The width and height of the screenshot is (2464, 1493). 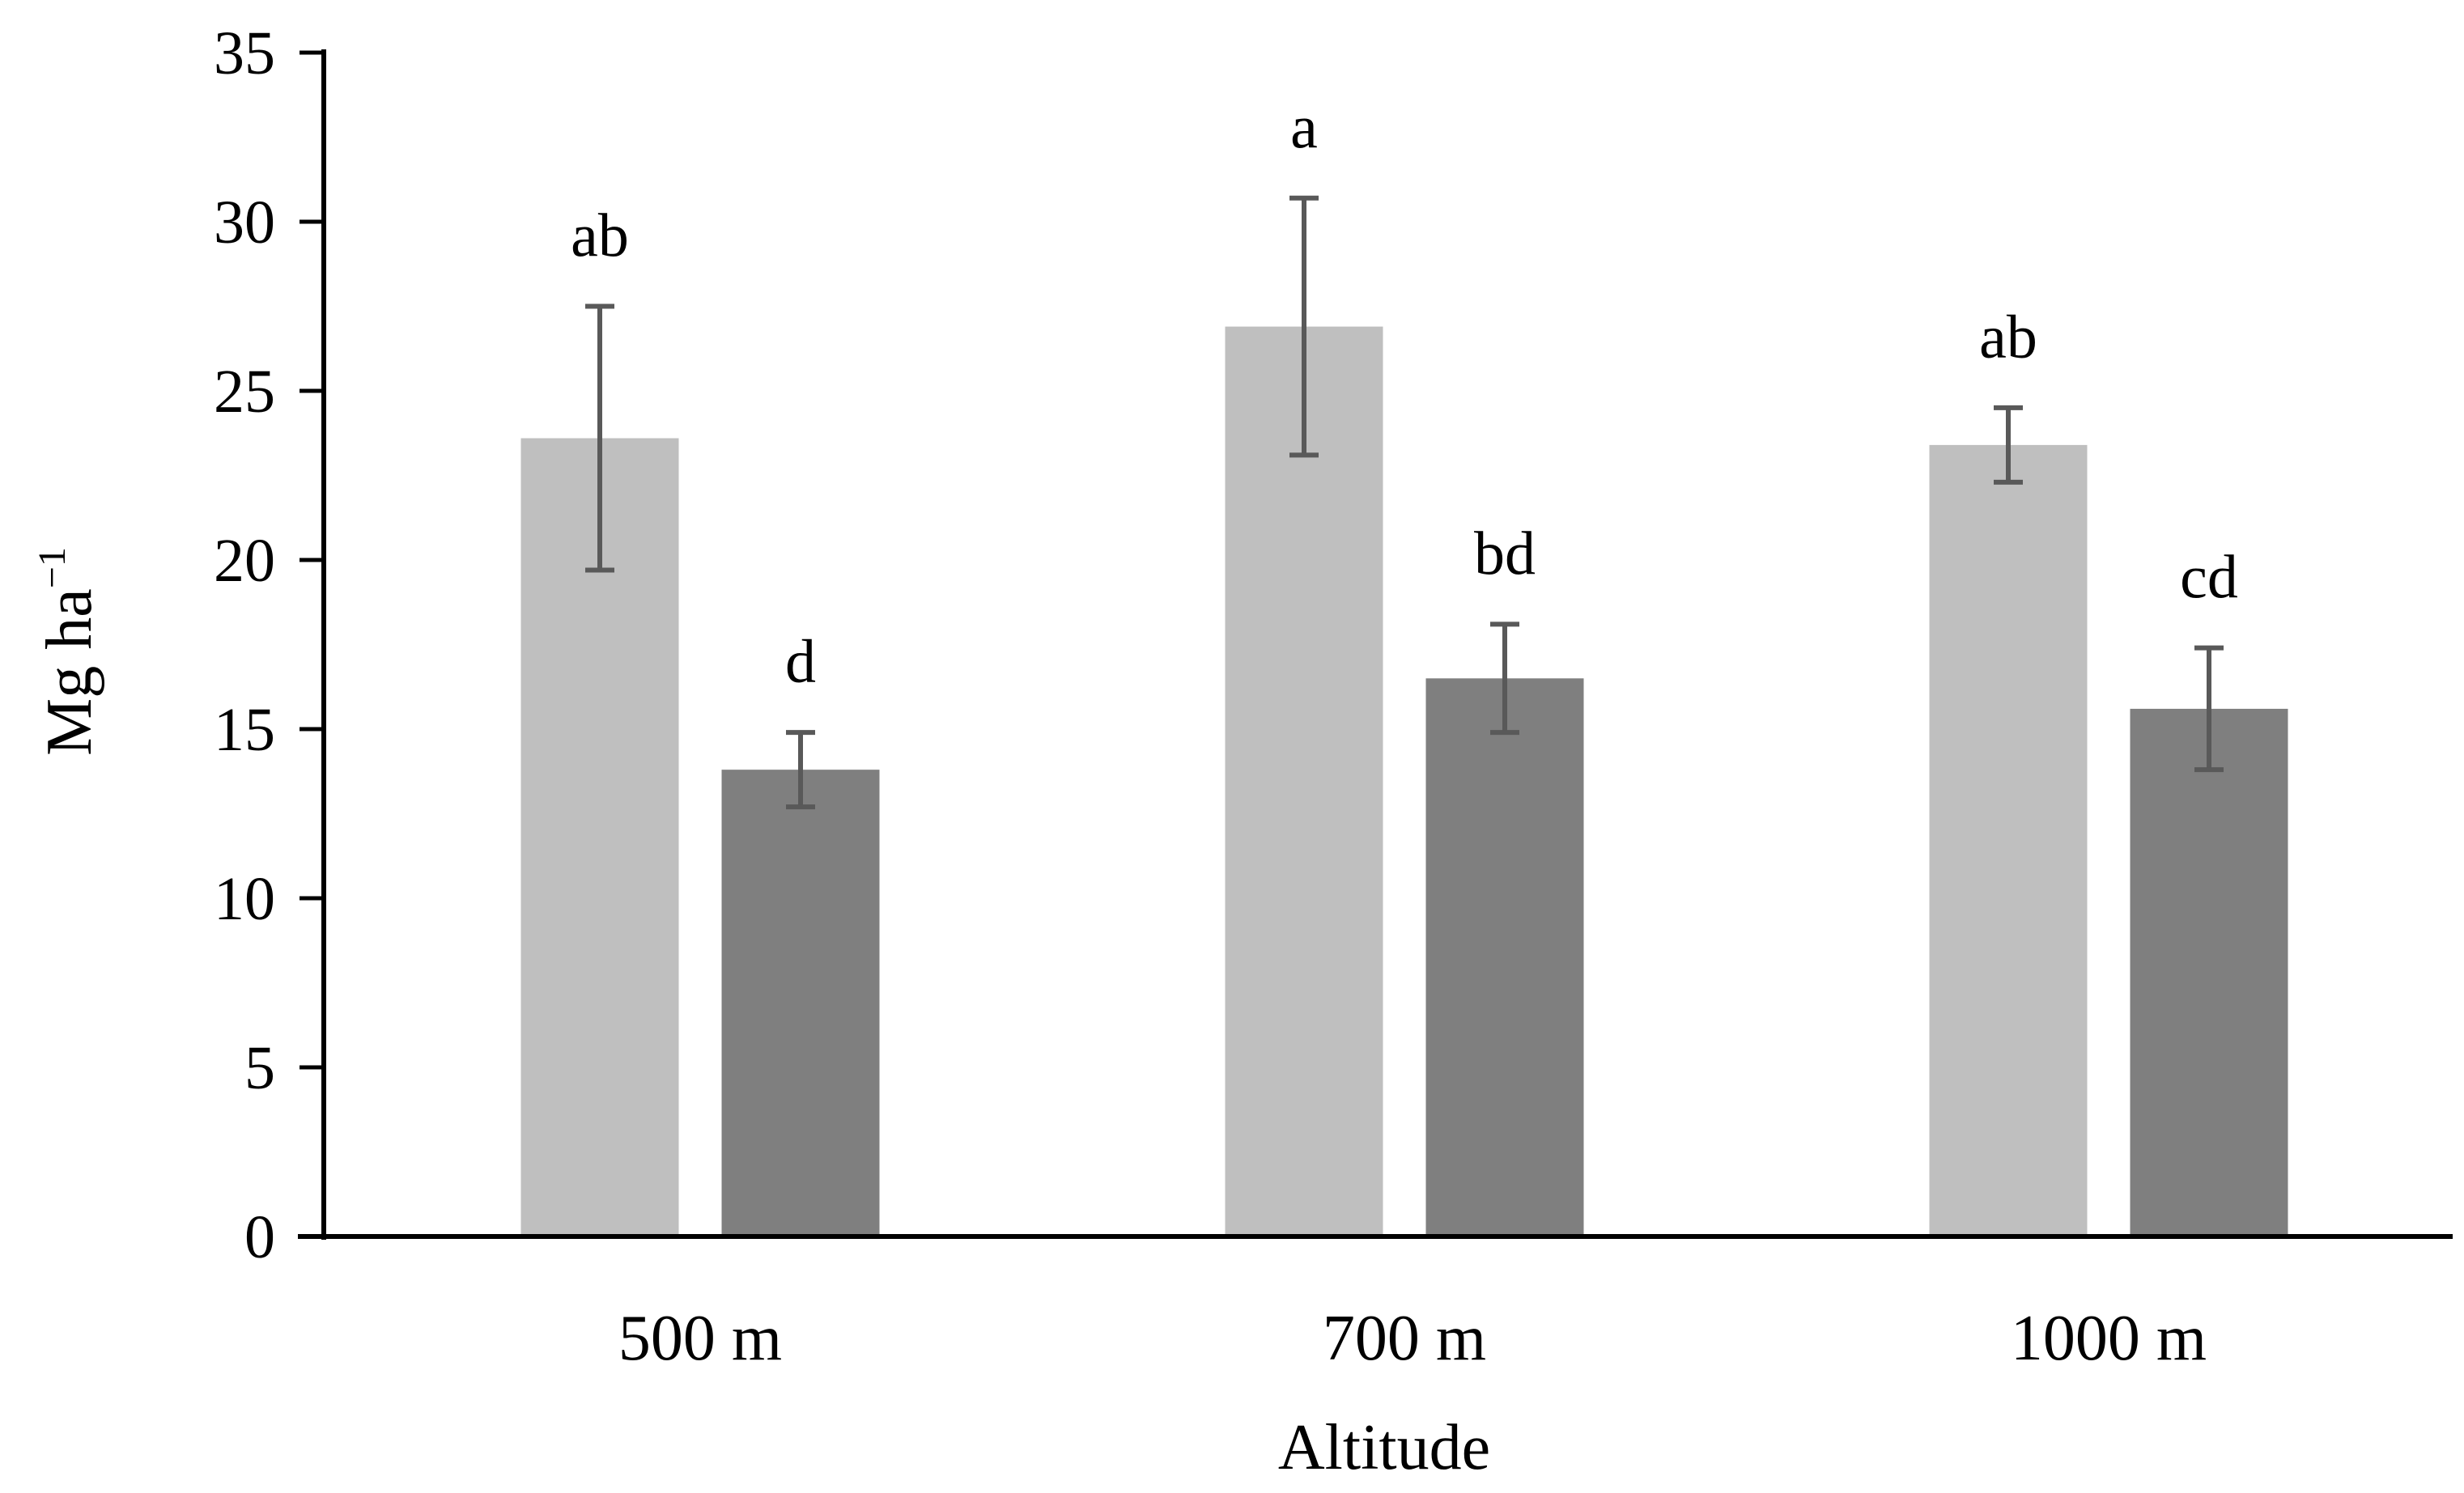 I want to click on y-tick-label: 30, so click(x=245, y=223).